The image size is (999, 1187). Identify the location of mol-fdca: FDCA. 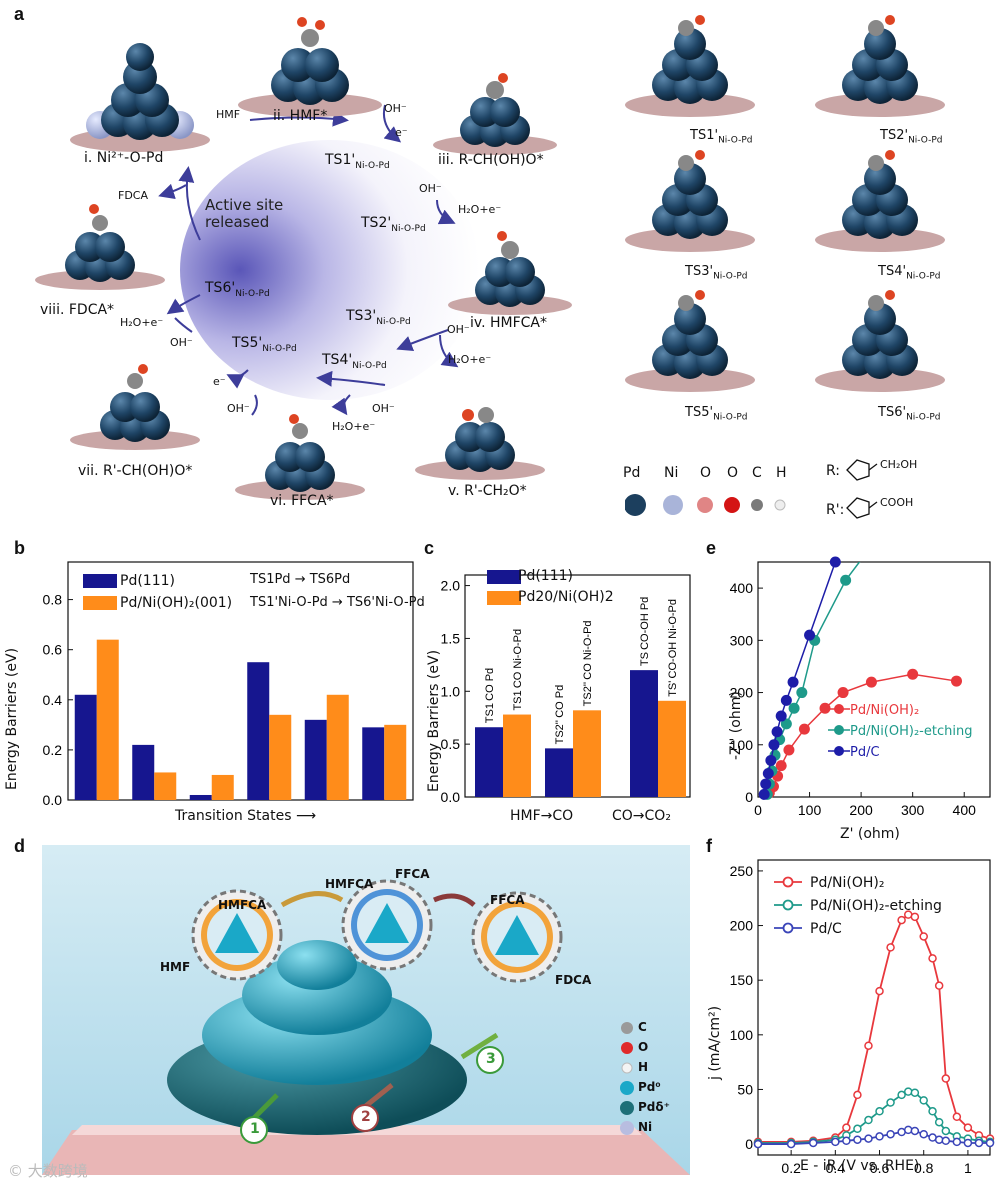
(573, 980).